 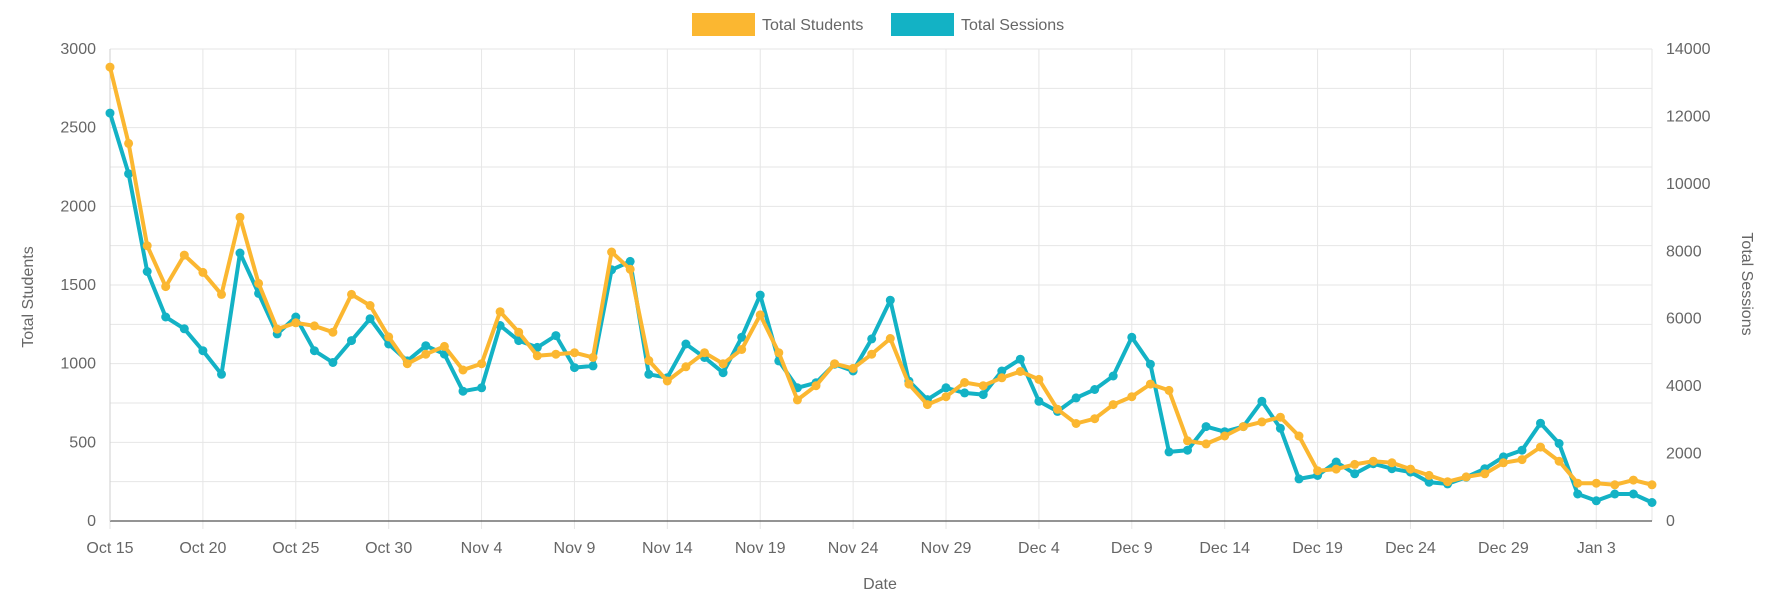 I want to click on legend-label-students: Total Students, so click(x=812, y=25).